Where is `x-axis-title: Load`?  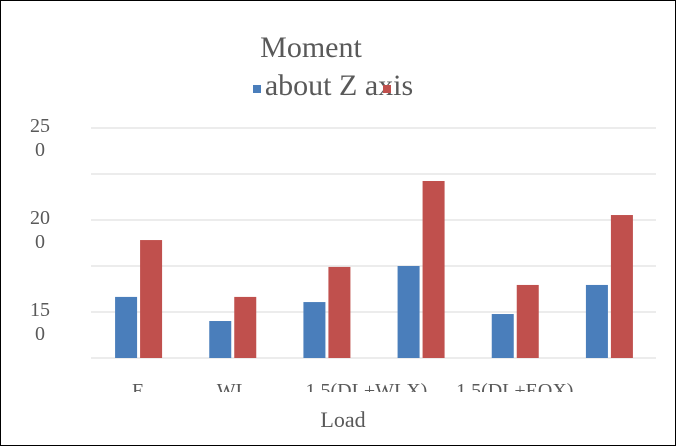
x-axis-title: Load is located at coordinates (342, 419).